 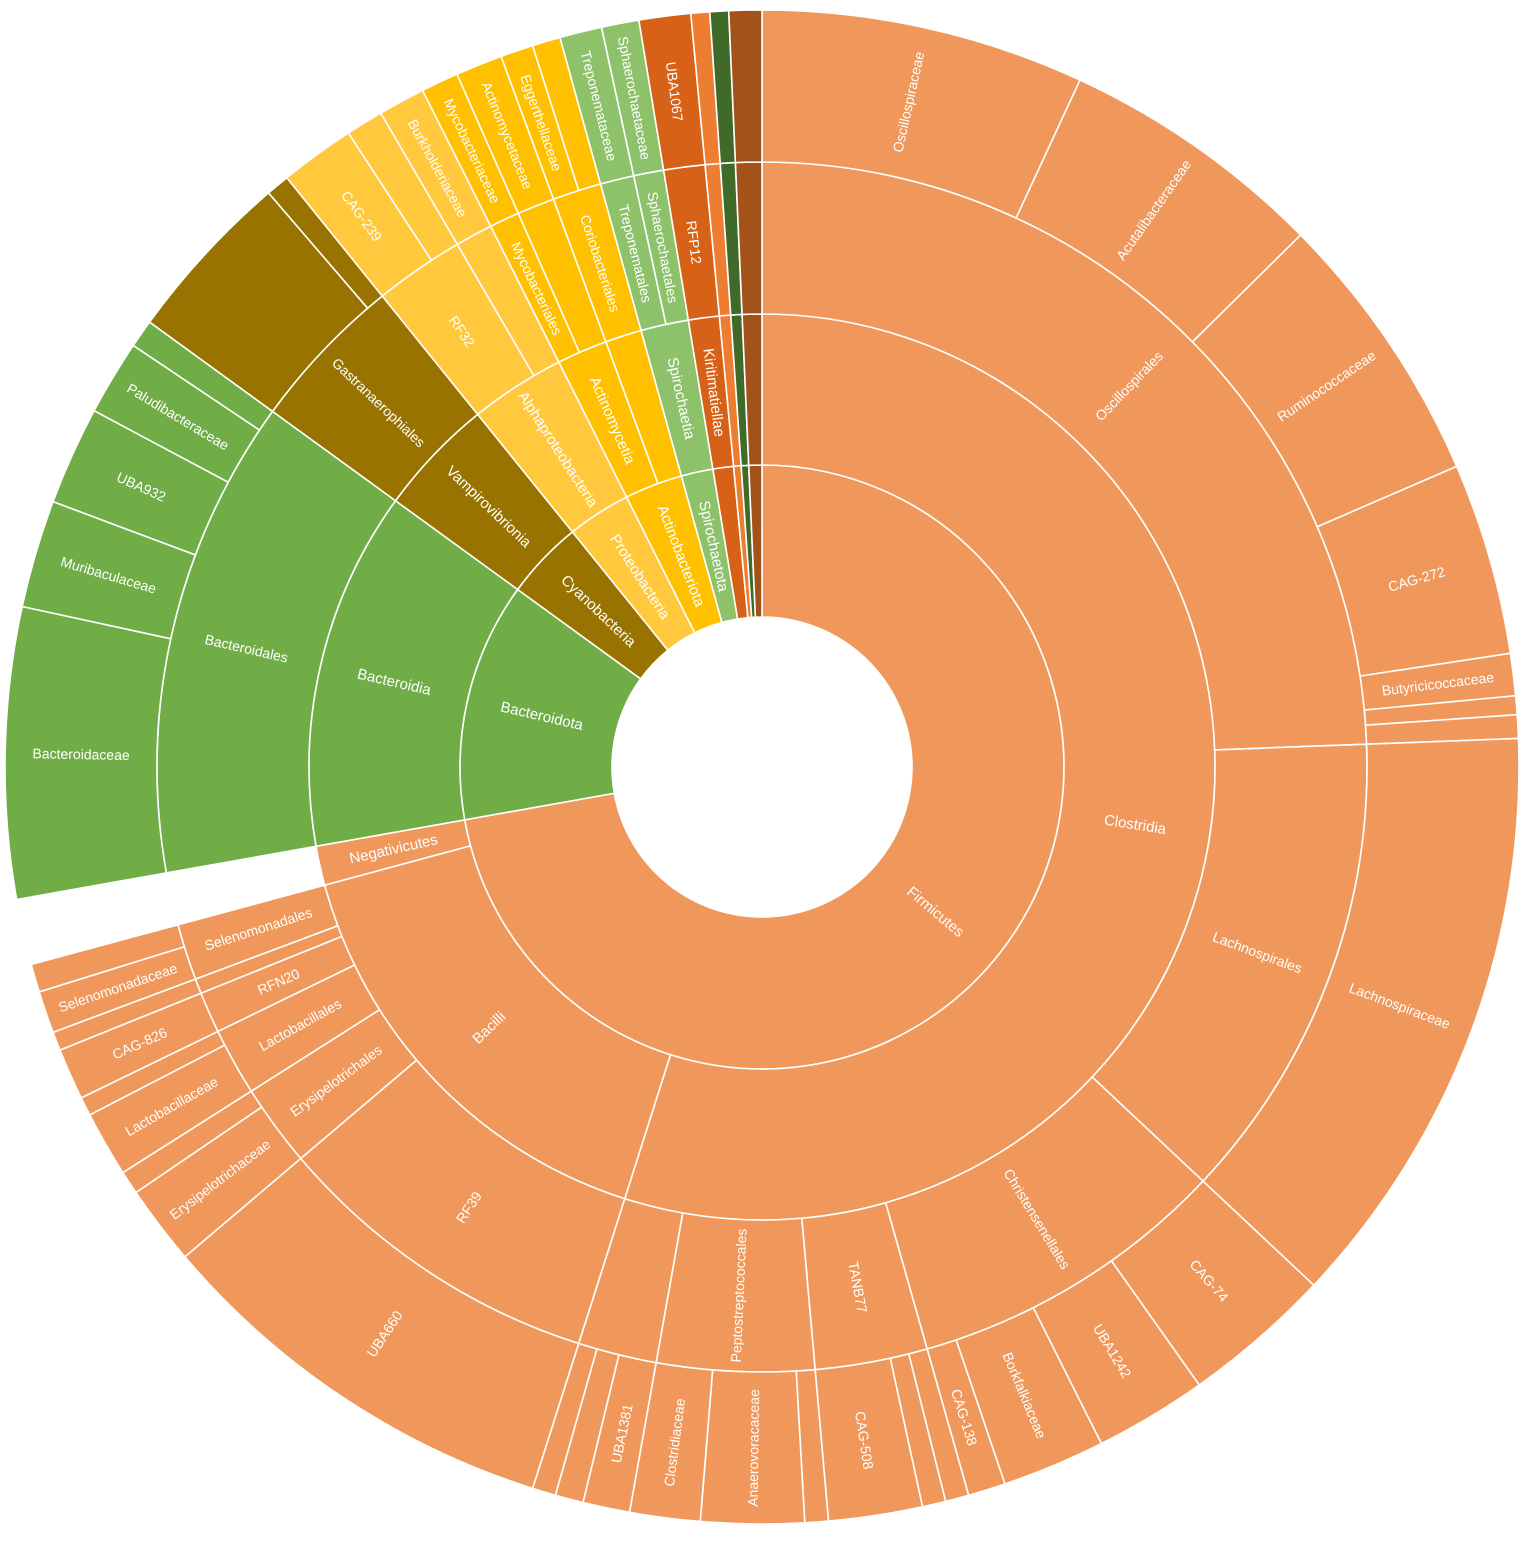 What do you see at coordinates (81, 754) in the screenshot?
I see `label-bacteroidaceae: Bacteroidaceae` at bounding box center [81, 754].